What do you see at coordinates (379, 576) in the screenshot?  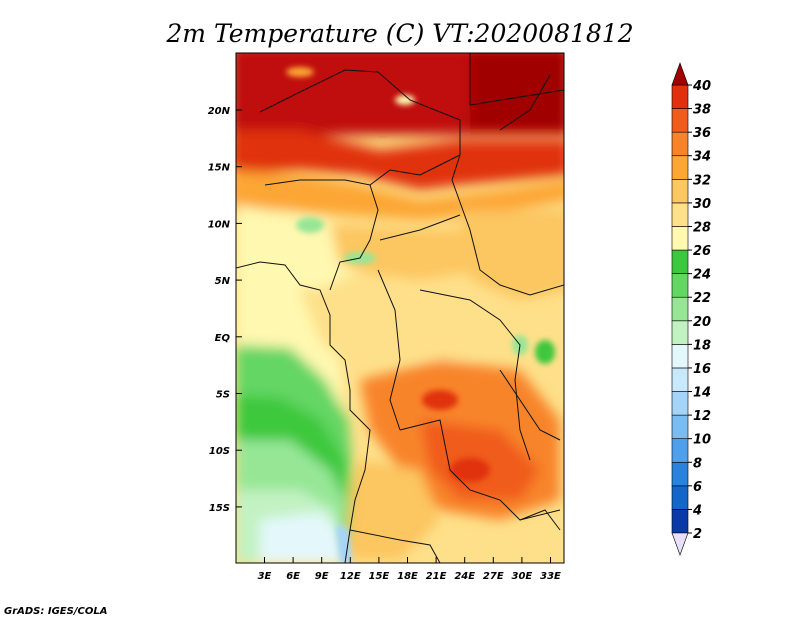 I see `lon-label: 15E` at bounding box center [379, 576].